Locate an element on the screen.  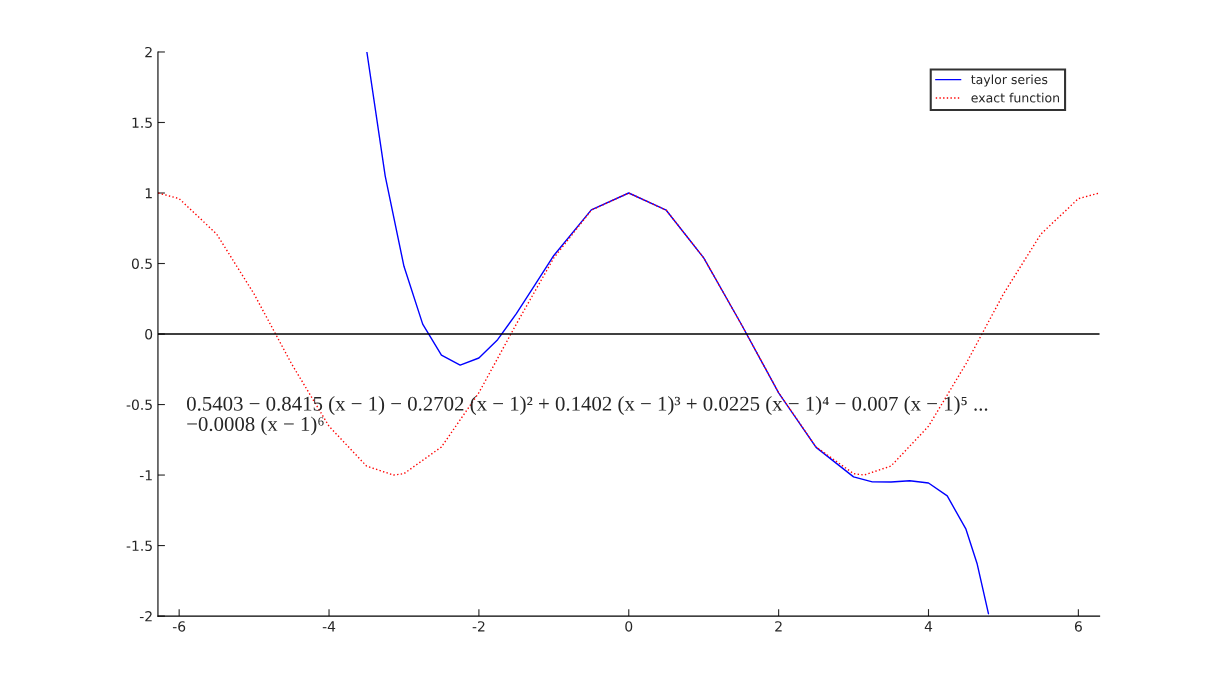
x-tick-label: -2 is located at coordinates (478, 626).